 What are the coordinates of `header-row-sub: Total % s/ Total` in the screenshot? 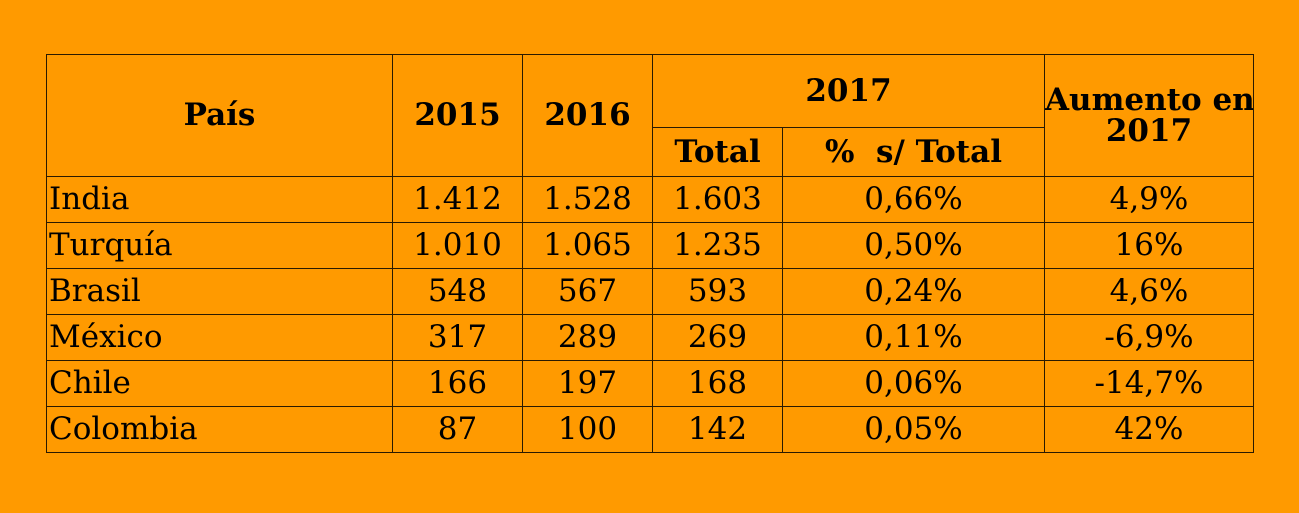 It's located at (650, 152).